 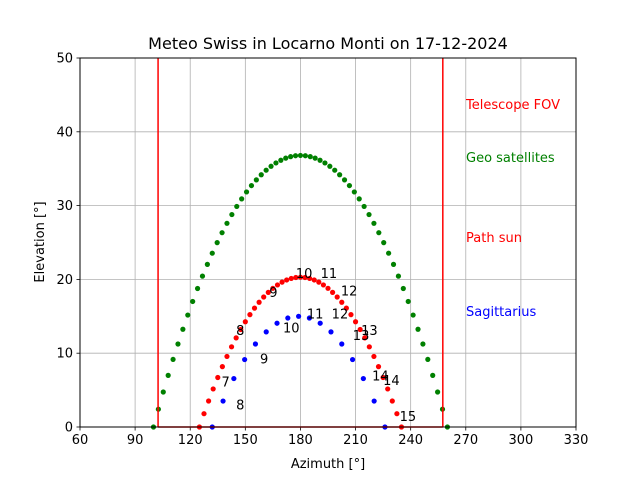 What do you see at coordinates (410, 440) in the screenshot?
I see `x-tick-label: 240` at bounding box center [410, 440].